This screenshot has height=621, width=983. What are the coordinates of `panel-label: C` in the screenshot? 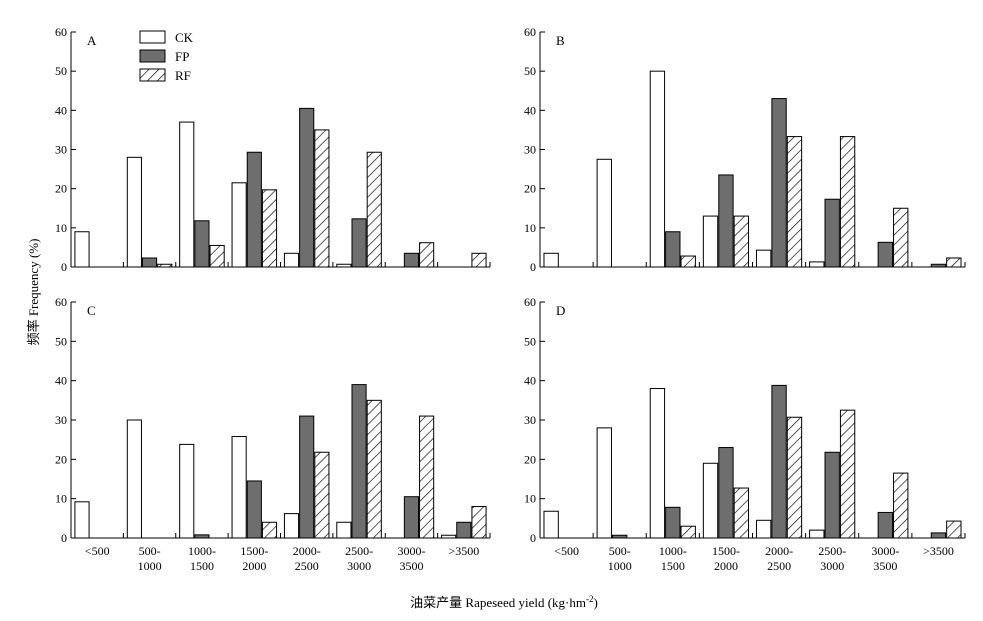 It's located at (91, 310).